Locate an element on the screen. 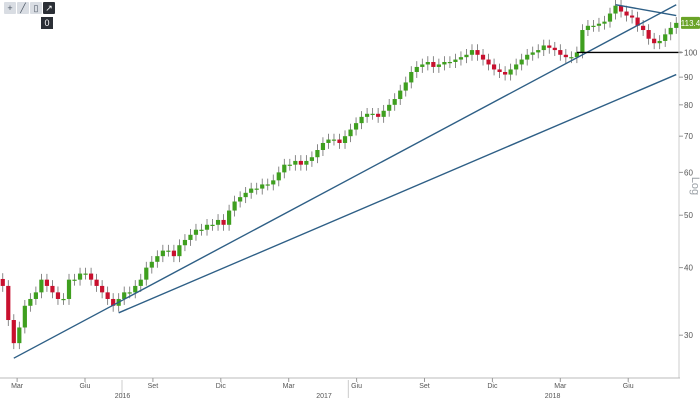 This screenshot has height=400, width=700. x-tick-label: Set is located at coordinates (424, 386).